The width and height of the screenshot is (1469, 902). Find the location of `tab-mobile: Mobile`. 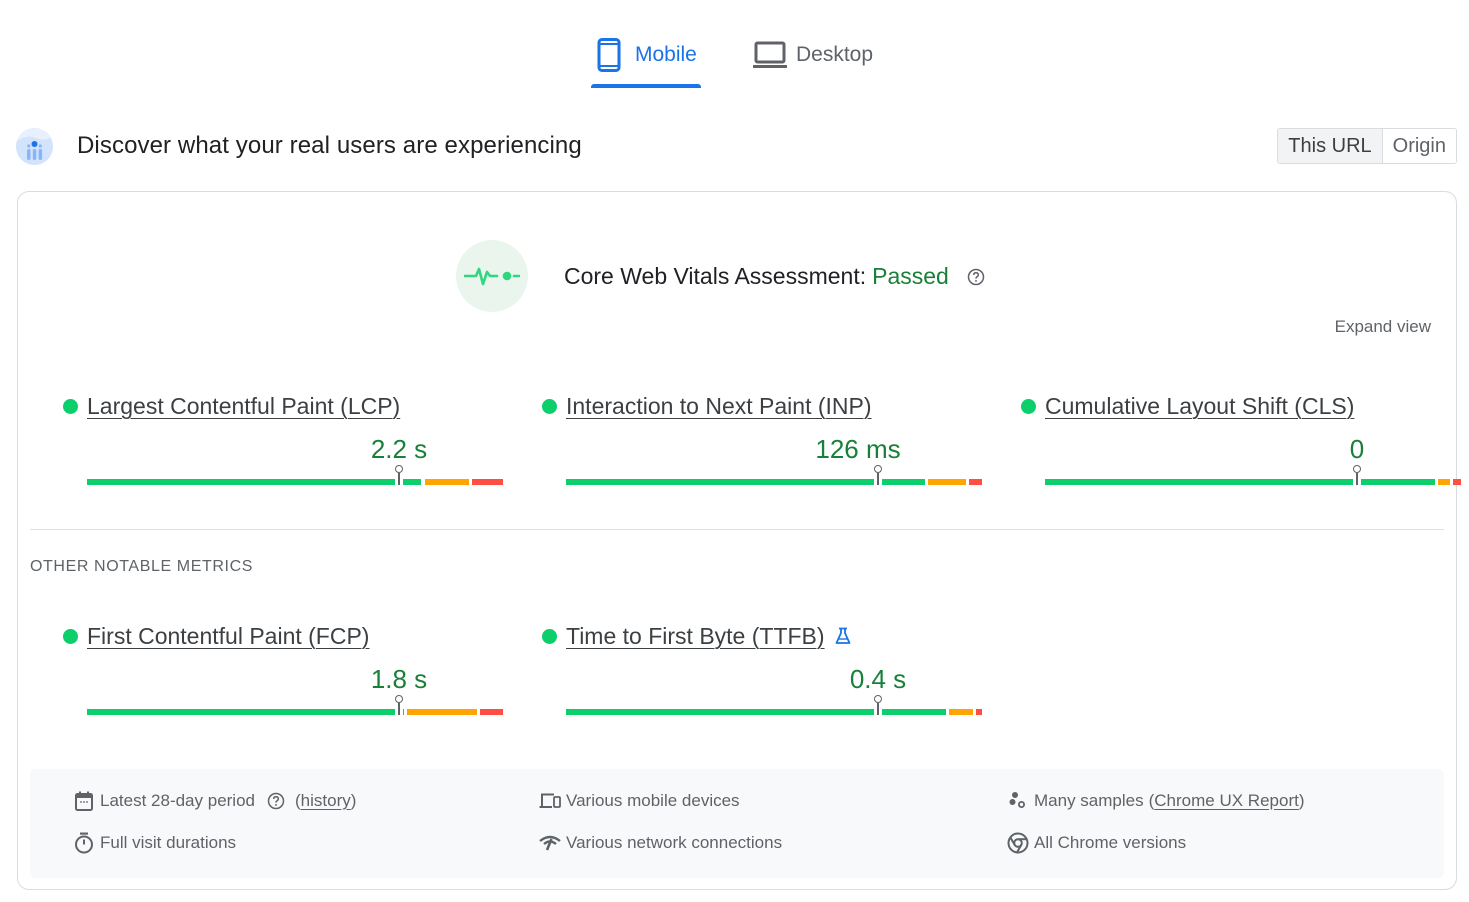

tab-mobile: Mobile is located at coordinates (646, 55).